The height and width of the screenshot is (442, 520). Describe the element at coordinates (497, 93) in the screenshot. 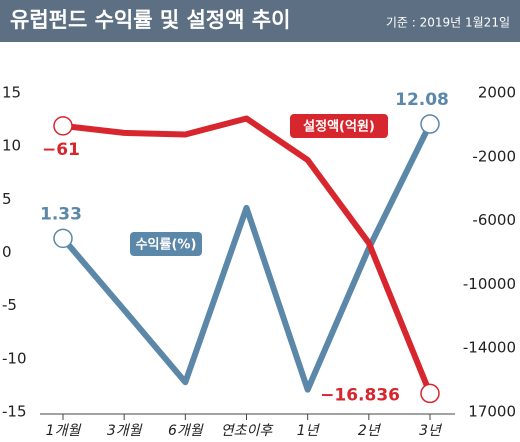

I see `y2-tick-label: 2000` at that location.